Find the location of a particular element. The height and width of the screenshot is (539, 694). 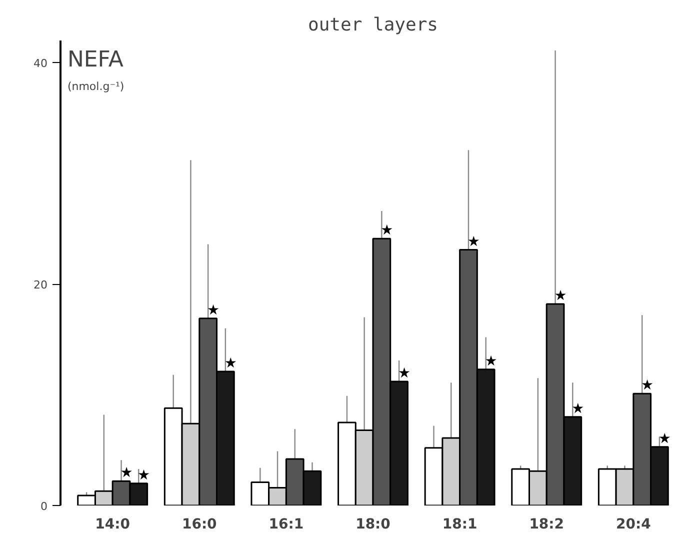

x-tick-label: 16:0 is located at coordinates (200, 524).